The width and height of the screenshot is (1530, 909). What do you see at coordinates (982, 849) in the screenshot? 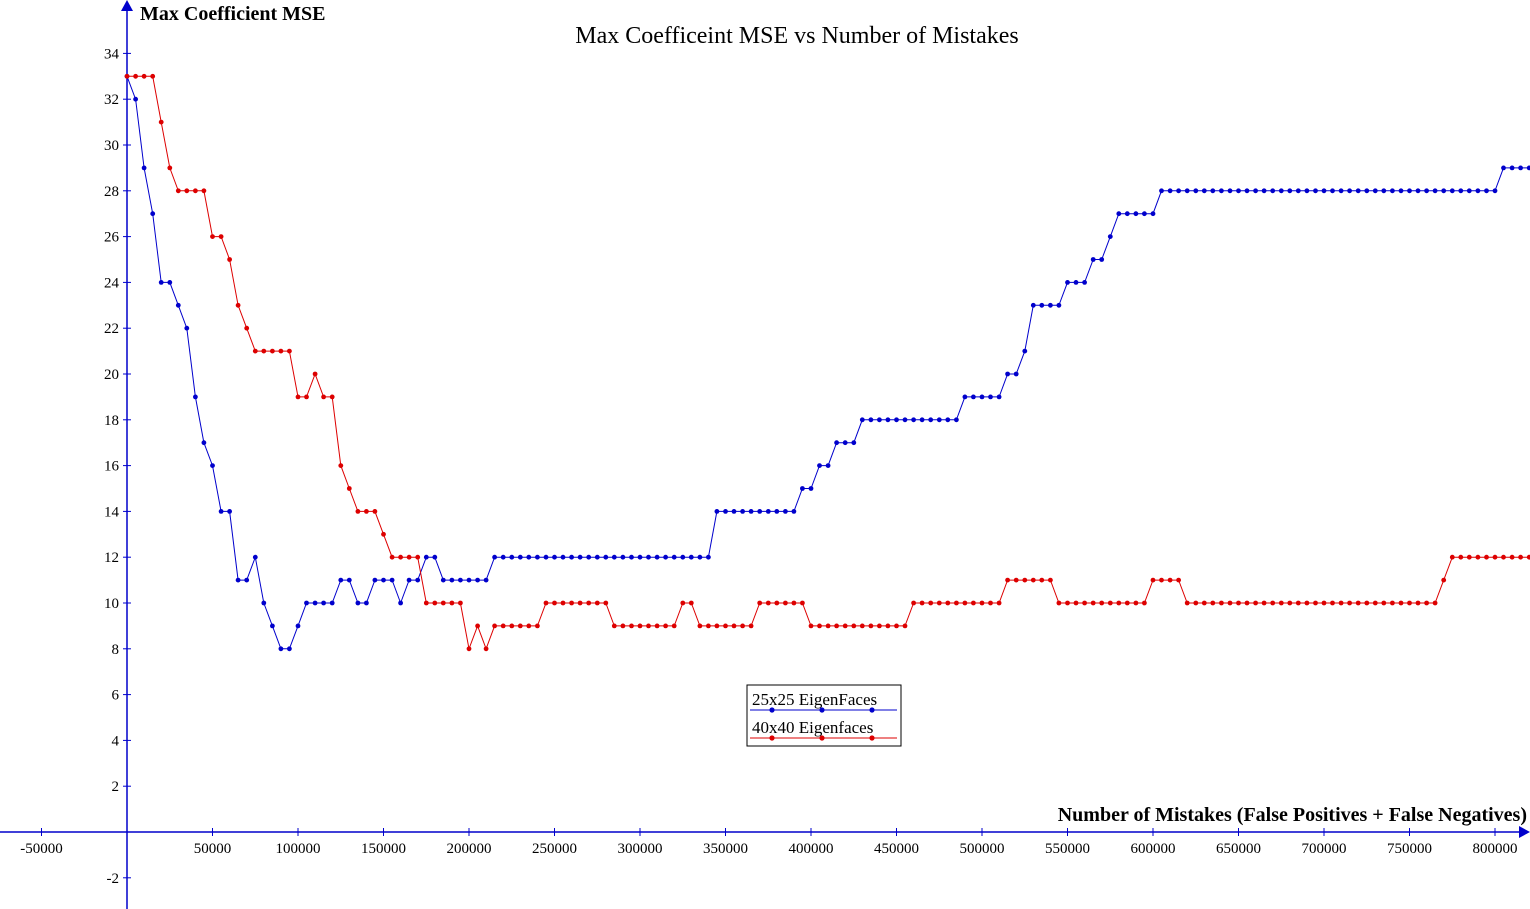
I see `x-tick-label: 500000` at bounding box center [982, 849].